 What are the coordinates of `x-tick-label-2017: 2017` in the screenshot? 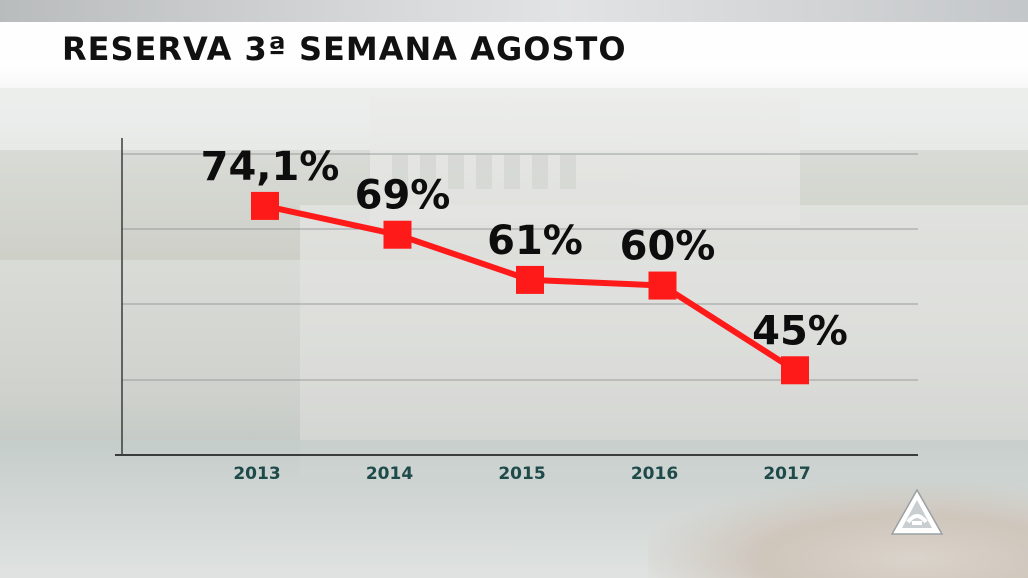 It's located at (786, 474).